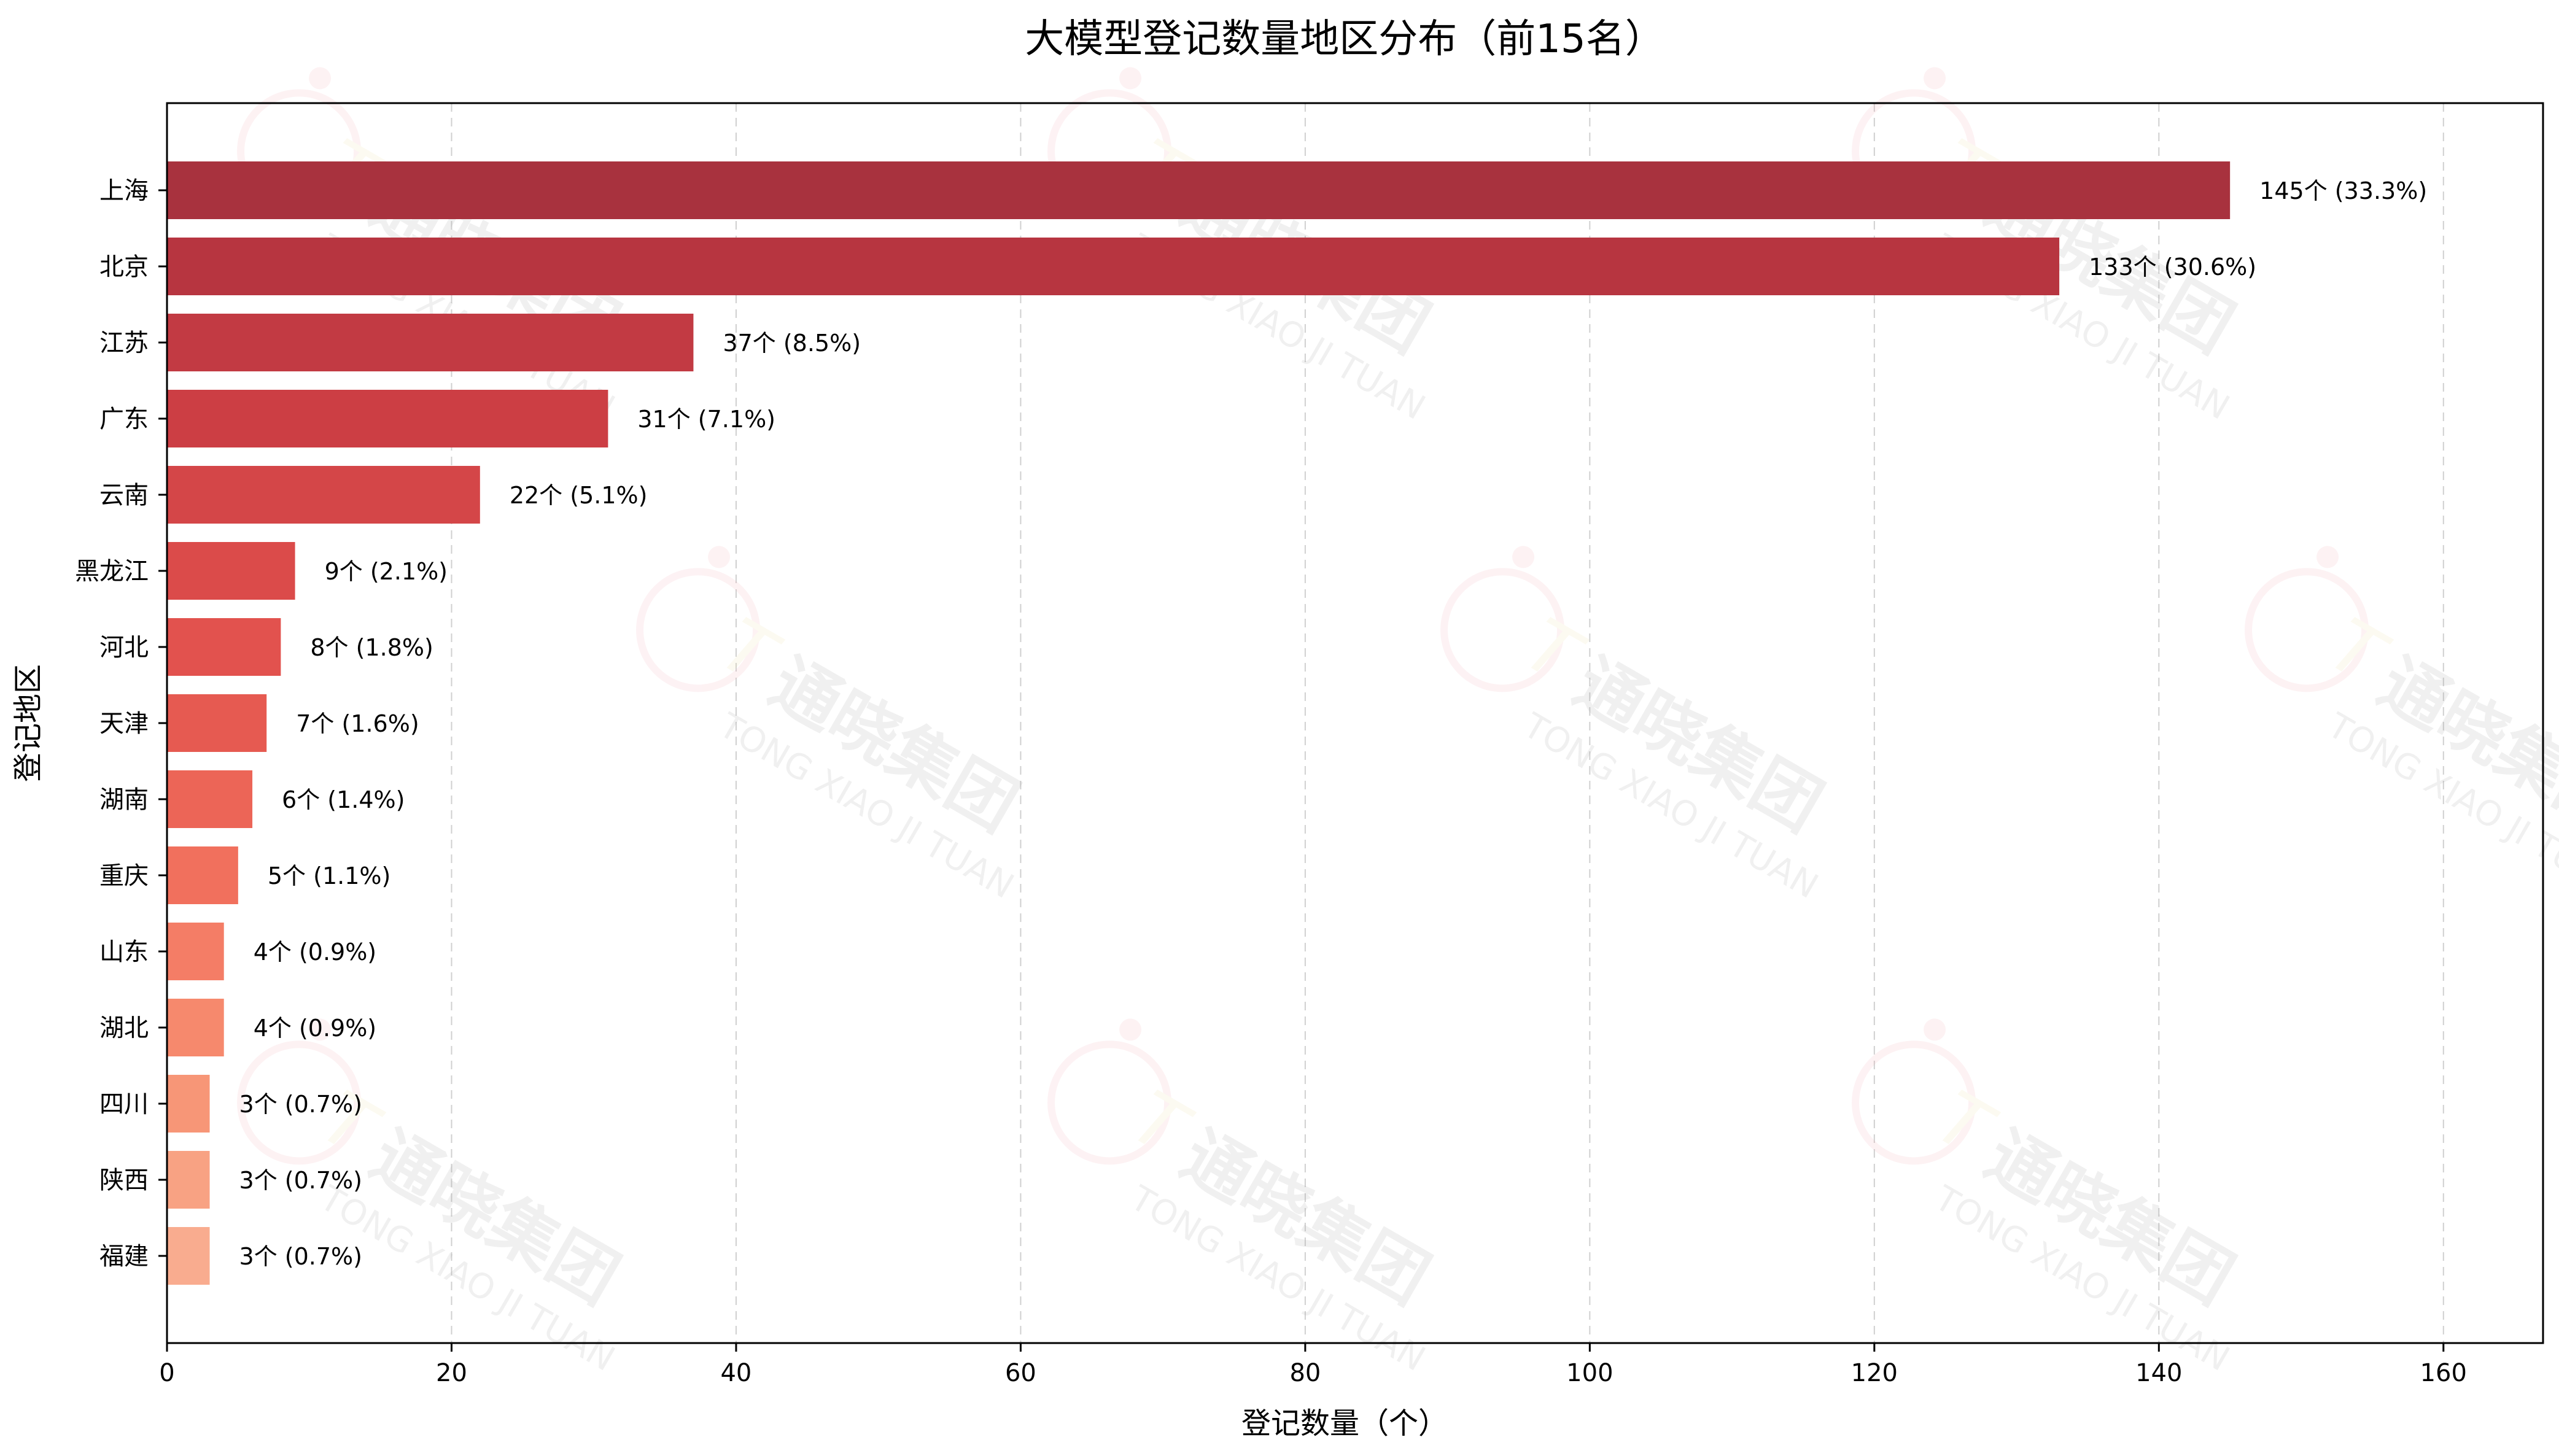  I want to click on x-tick-label: 40, so click(735, 1373).